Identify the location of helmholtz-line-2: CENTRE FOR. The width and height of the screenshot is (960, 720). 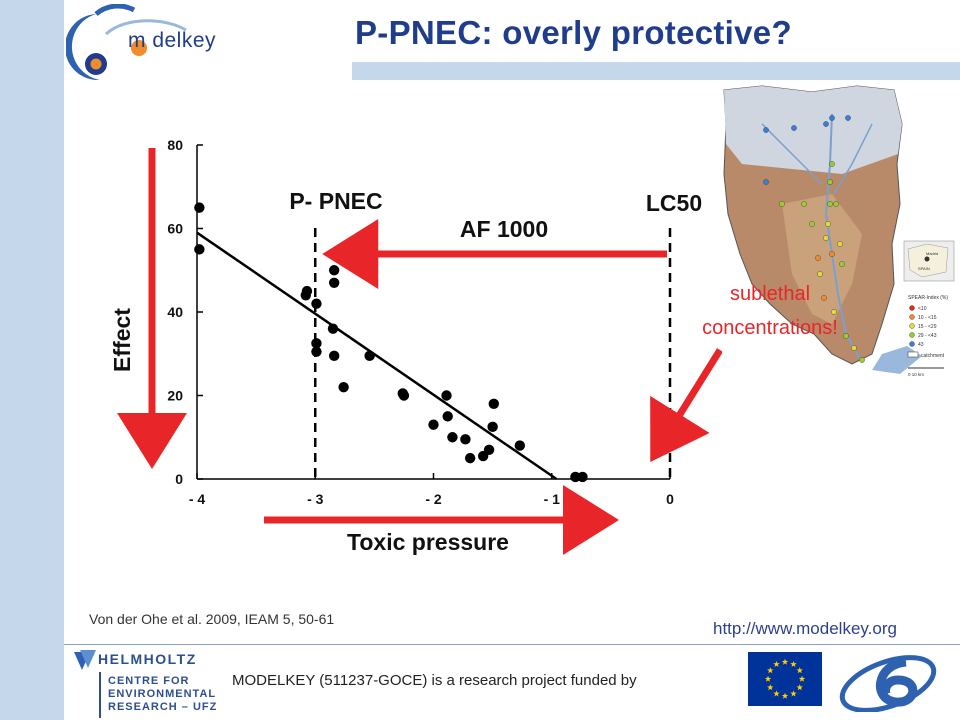
(149, 681).